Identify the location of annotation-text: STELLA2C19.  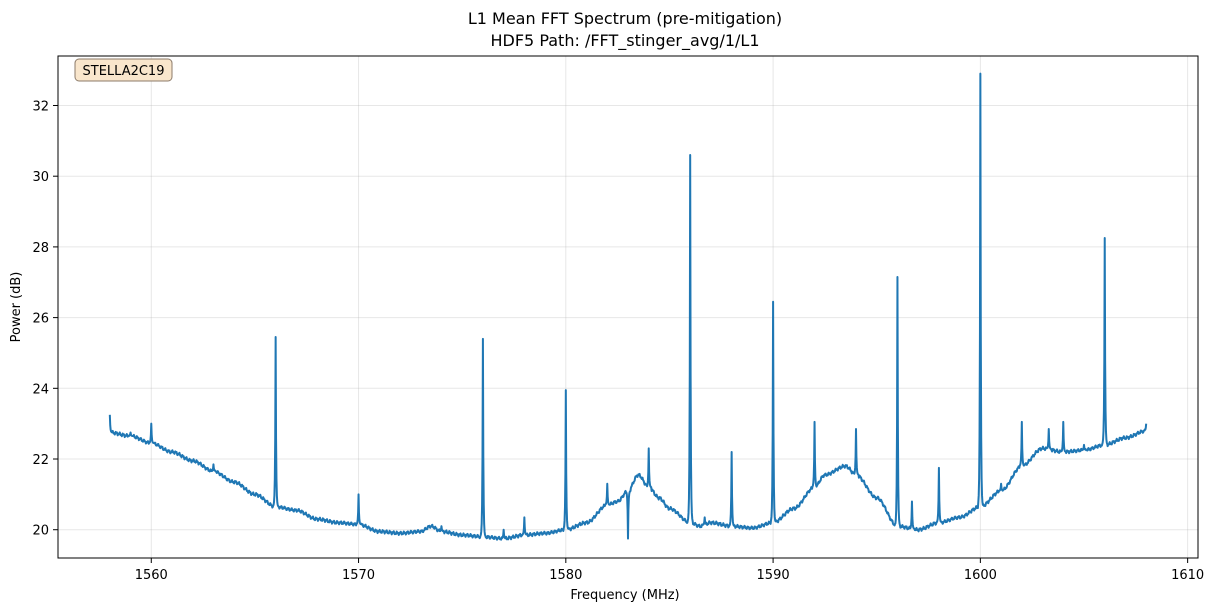
(124, 71).